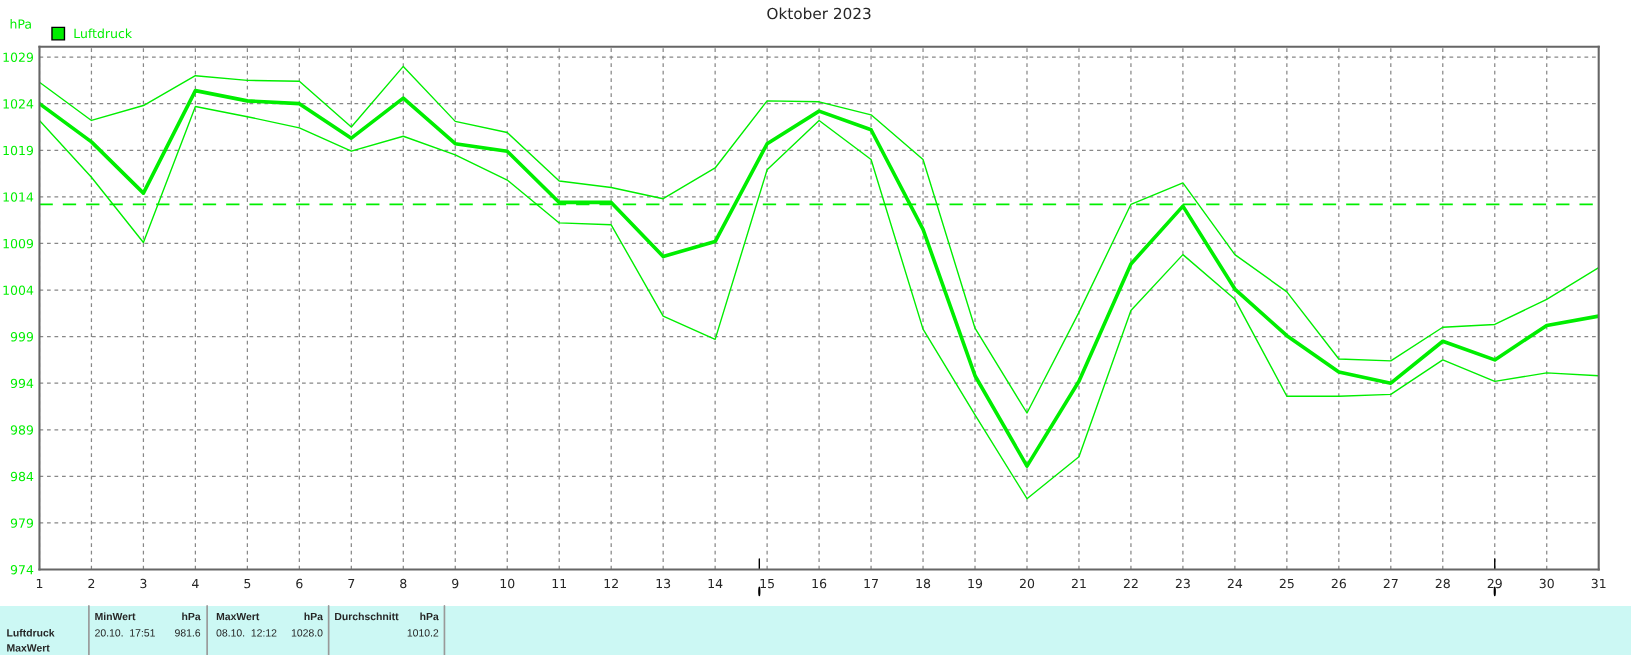  Describe the element at coordinates (18, 150) in the screenshot. I see `y-tick-label: 1019` at that location.